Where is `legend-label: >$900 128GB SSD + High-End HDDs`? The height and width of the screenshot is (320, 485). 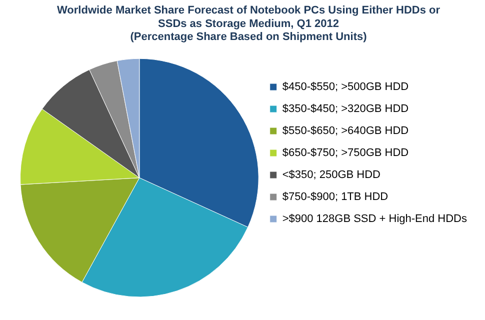 legend-label: >$900 128GB SSD + High-End HDDs is located at coordinates (375, 219).